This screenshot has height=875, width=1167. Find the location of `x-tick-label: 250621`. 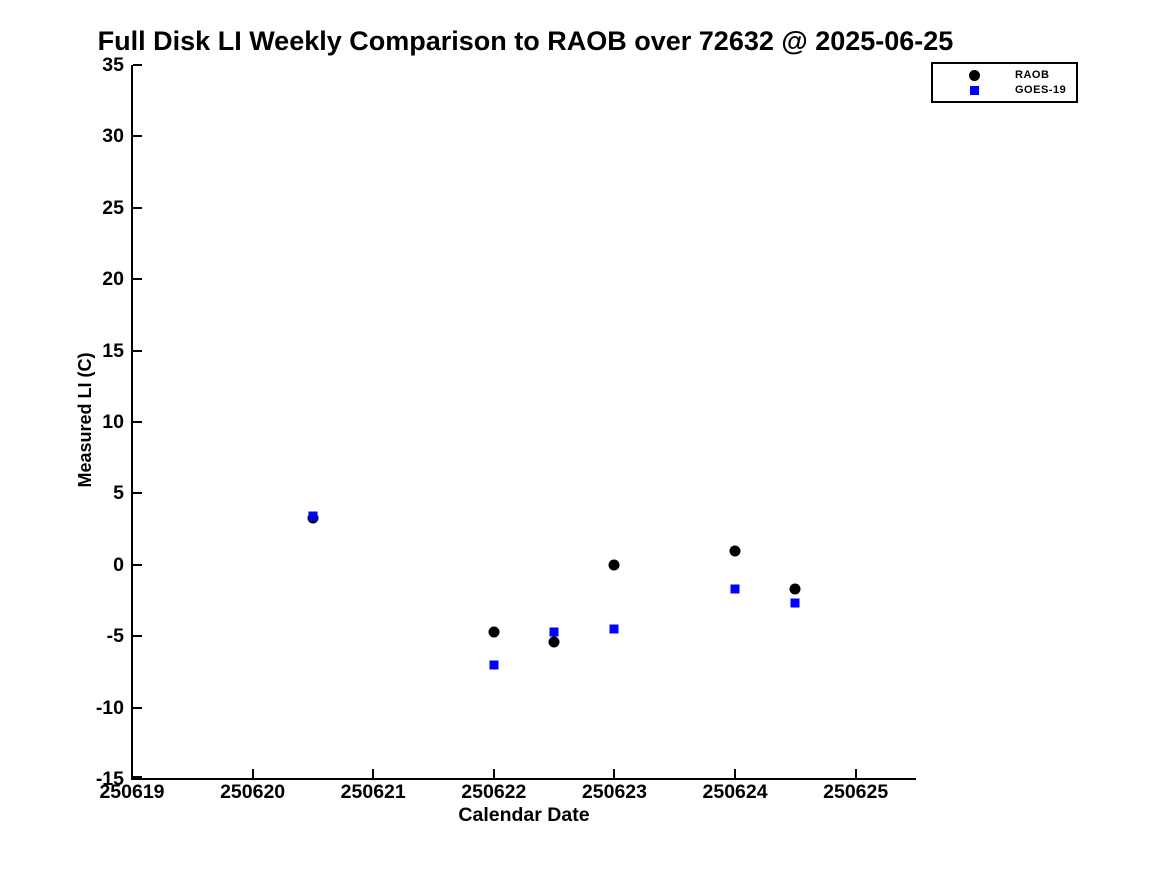

x-tick-label: 250621 is located at coordinates (373, 792).